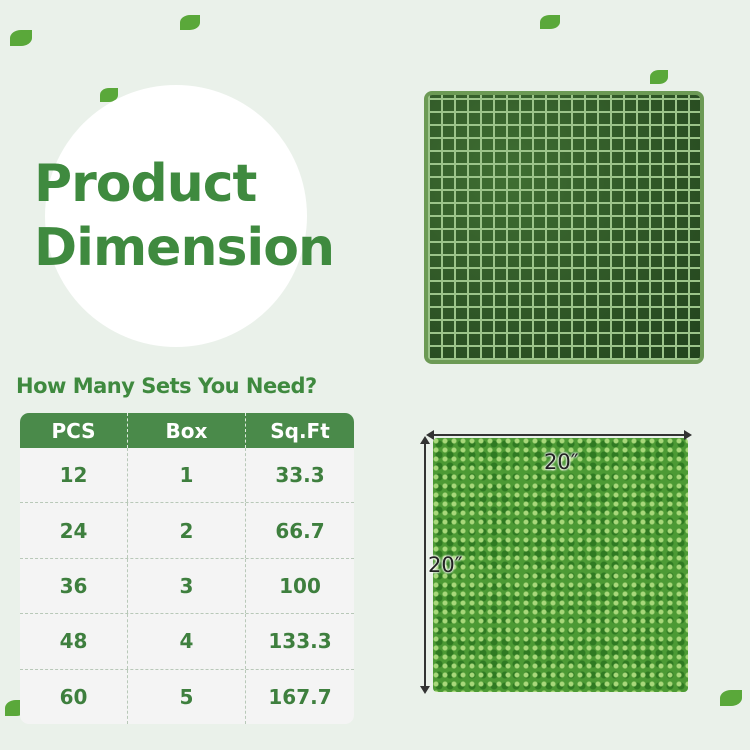 The width and height of the screenshot is (750, 750). What do you see at coordinates (74, 475) in the screenshot?
I see `cell-pcs: 12` at bounding box center [74, 475].